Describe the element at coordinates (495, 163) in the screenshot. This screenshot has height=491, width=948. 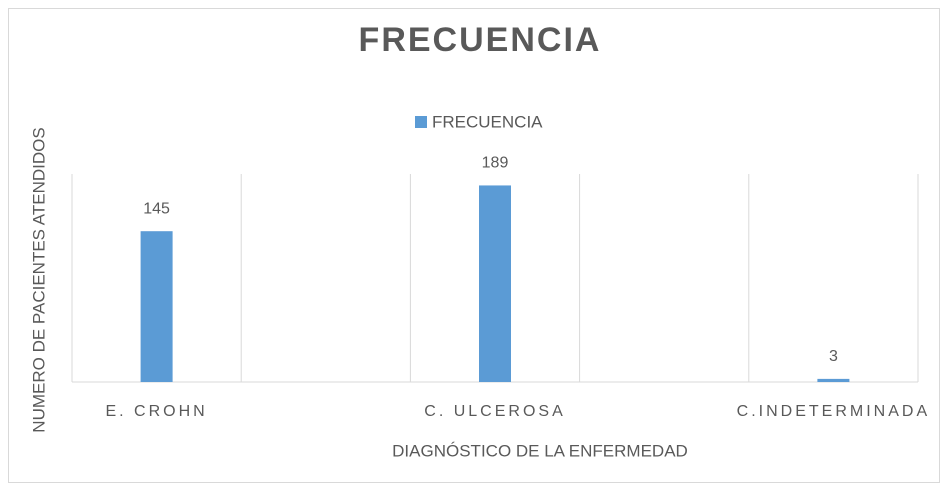
I see `data-label: 189` at that location.